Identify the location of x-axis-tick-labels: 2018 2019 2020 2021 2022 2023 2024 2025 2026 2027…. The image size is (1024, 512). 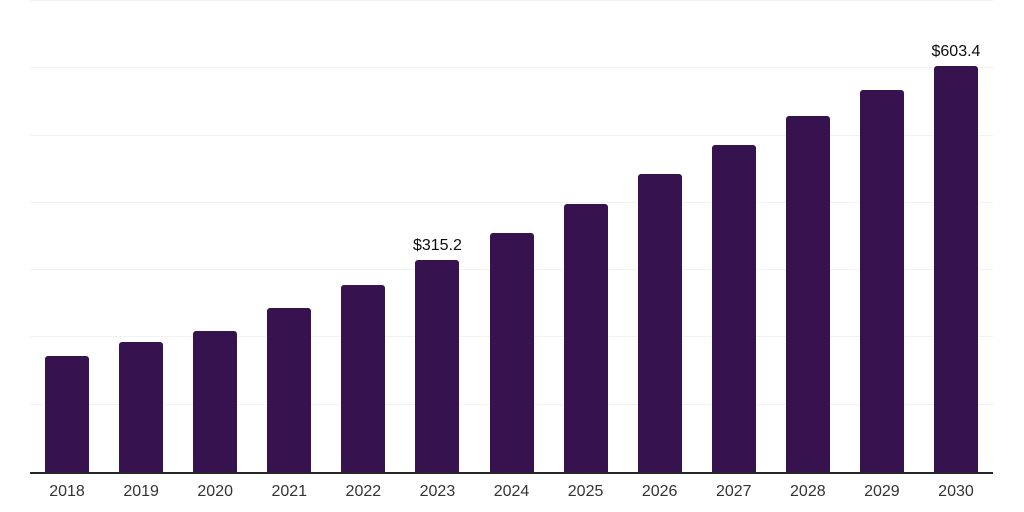
(511, 492).